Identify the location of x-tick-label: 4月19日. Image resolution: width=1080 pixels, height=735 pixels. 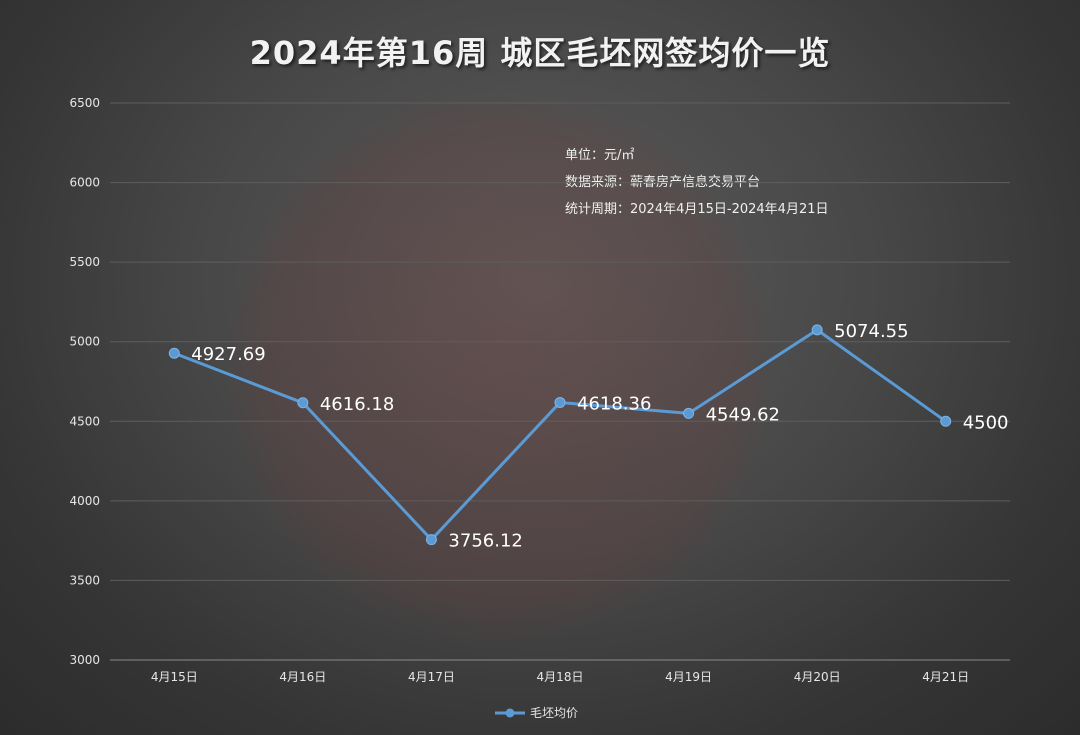
(688, 677).